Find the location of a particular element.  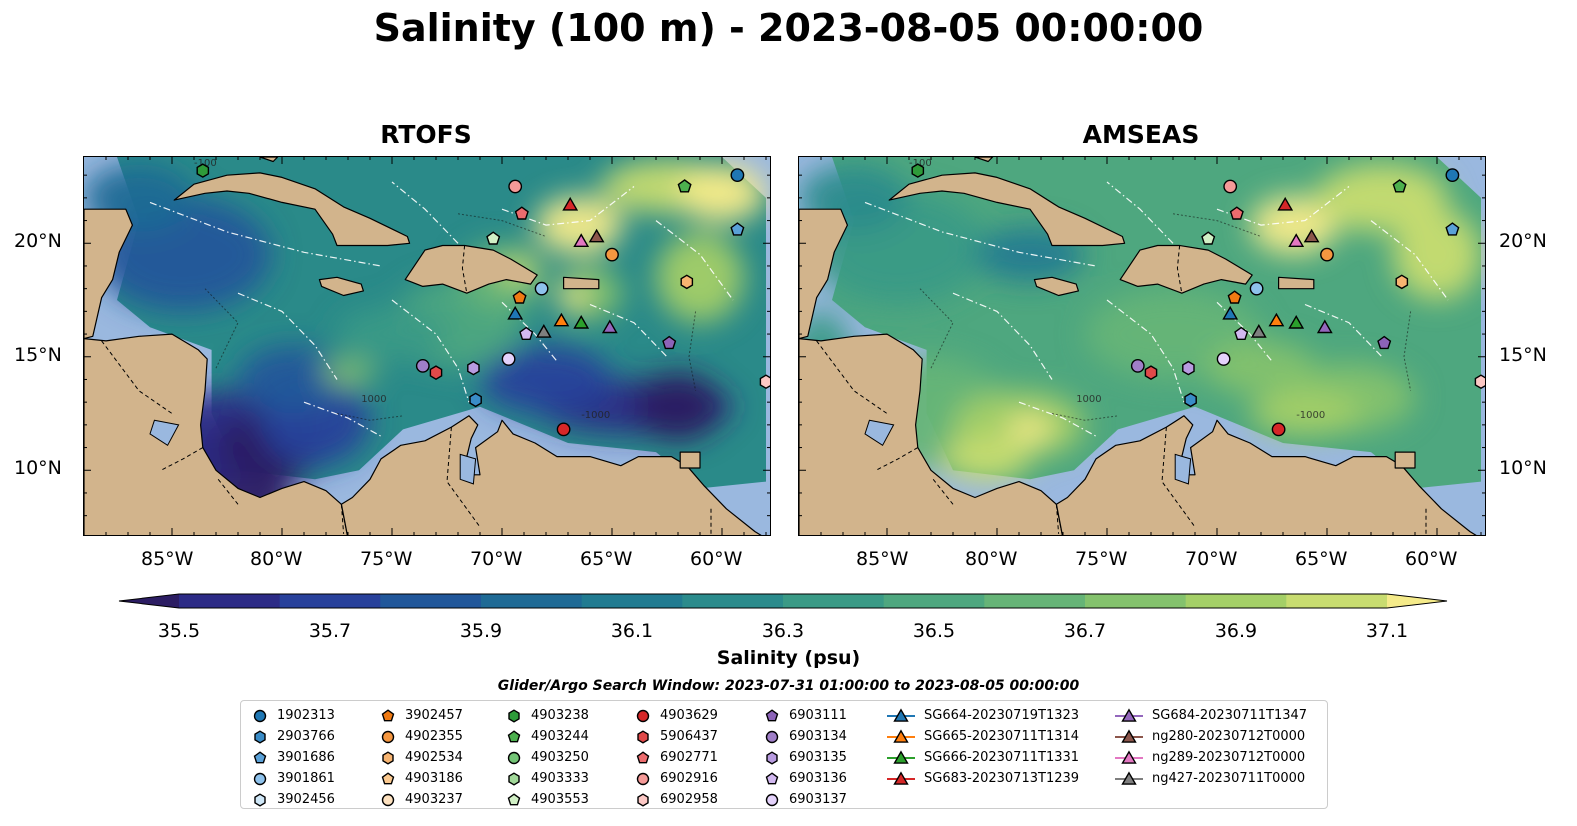

lat-tick-left-10: 10°N is located at coordinates (38, 468).